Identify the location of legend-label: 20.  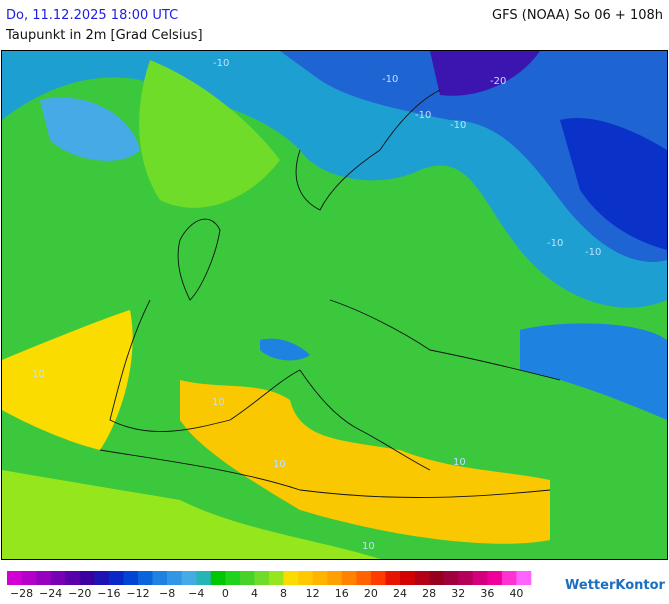
(371, 593).